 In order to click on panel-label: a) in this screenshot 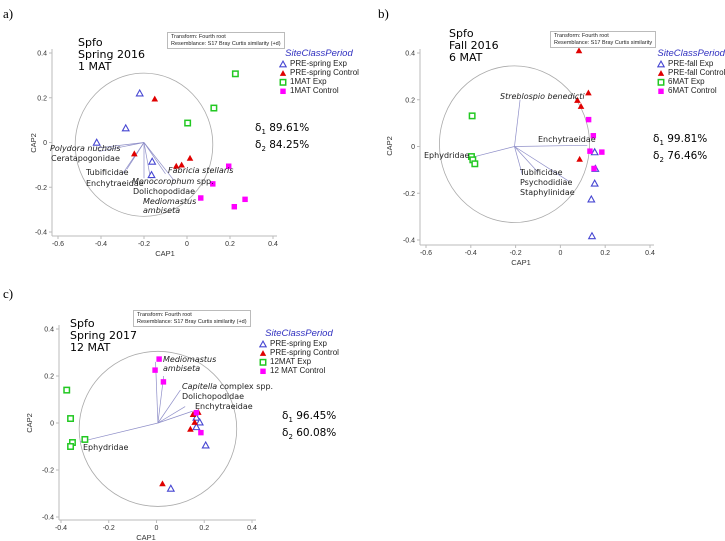, I will do `click(8, 13)`.